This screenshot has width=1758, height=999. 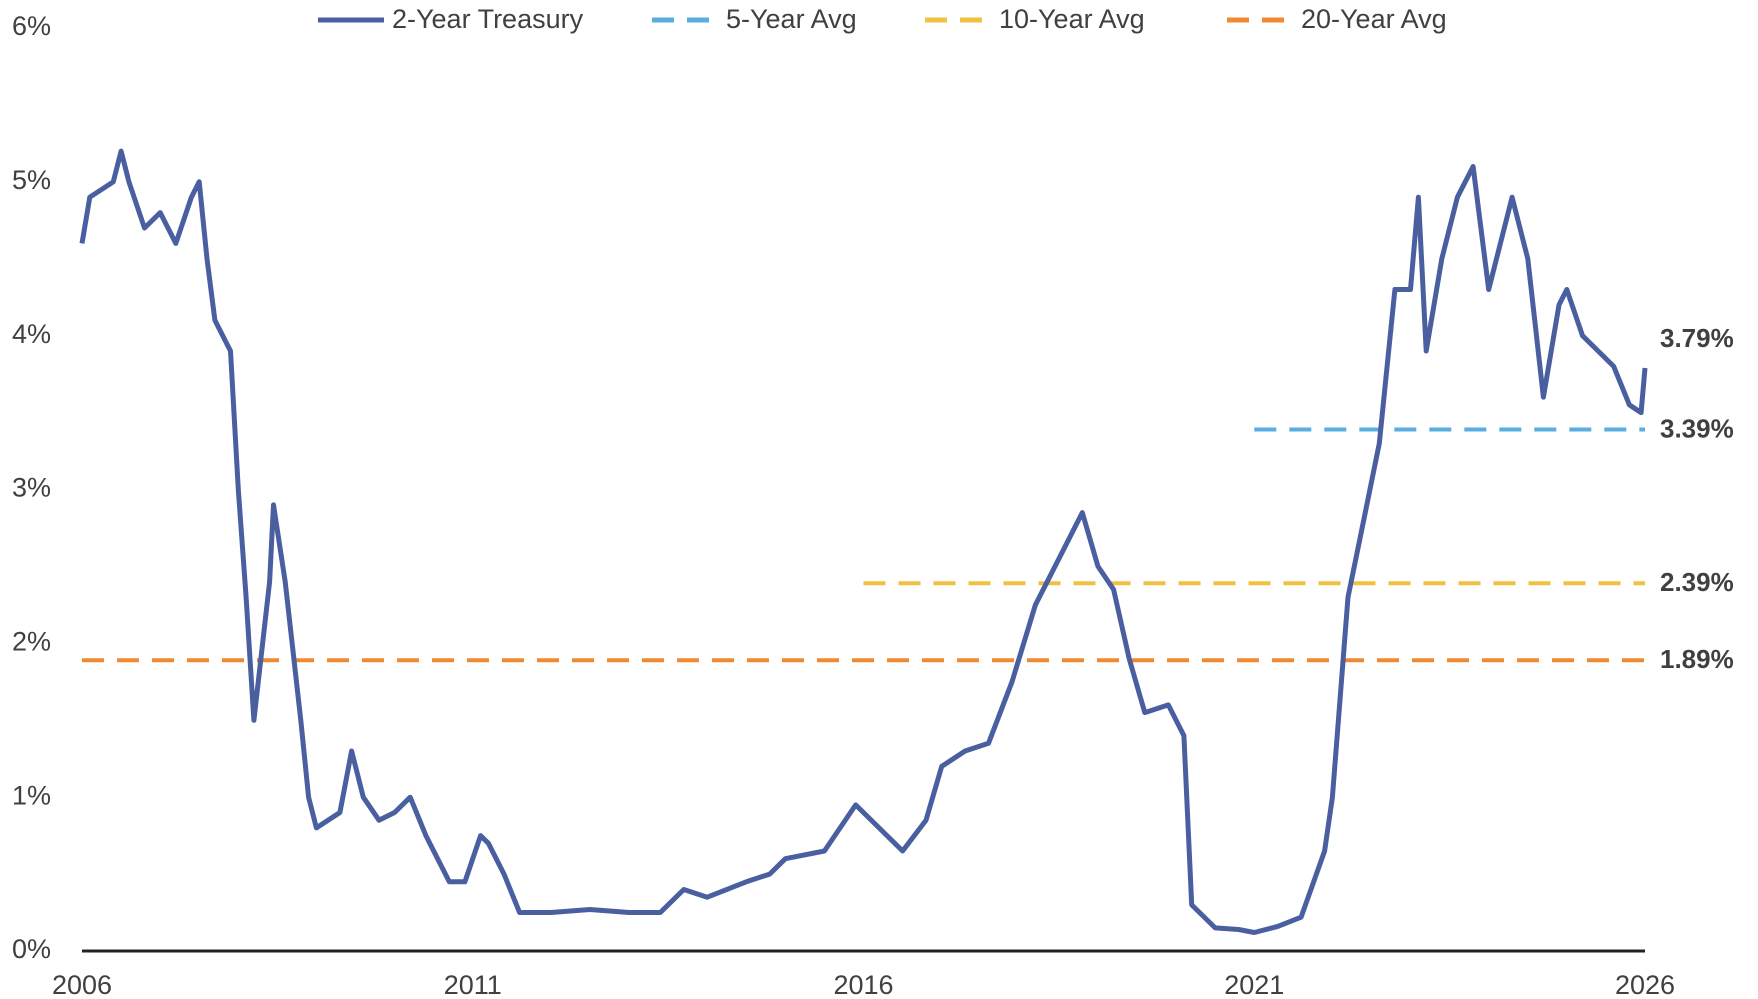 I want to click on x-tick-label: 2006, so click(x=82, y=984).